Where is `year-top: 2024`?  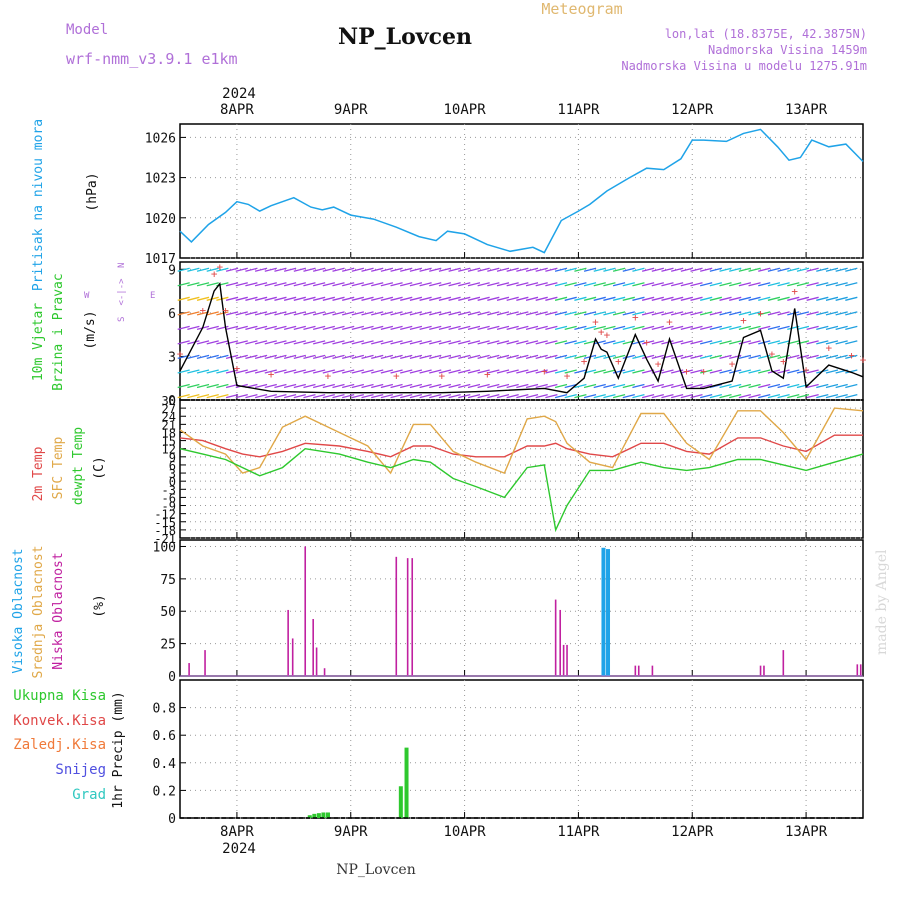 year-top: 2024 is located at coordinates (239, 94).